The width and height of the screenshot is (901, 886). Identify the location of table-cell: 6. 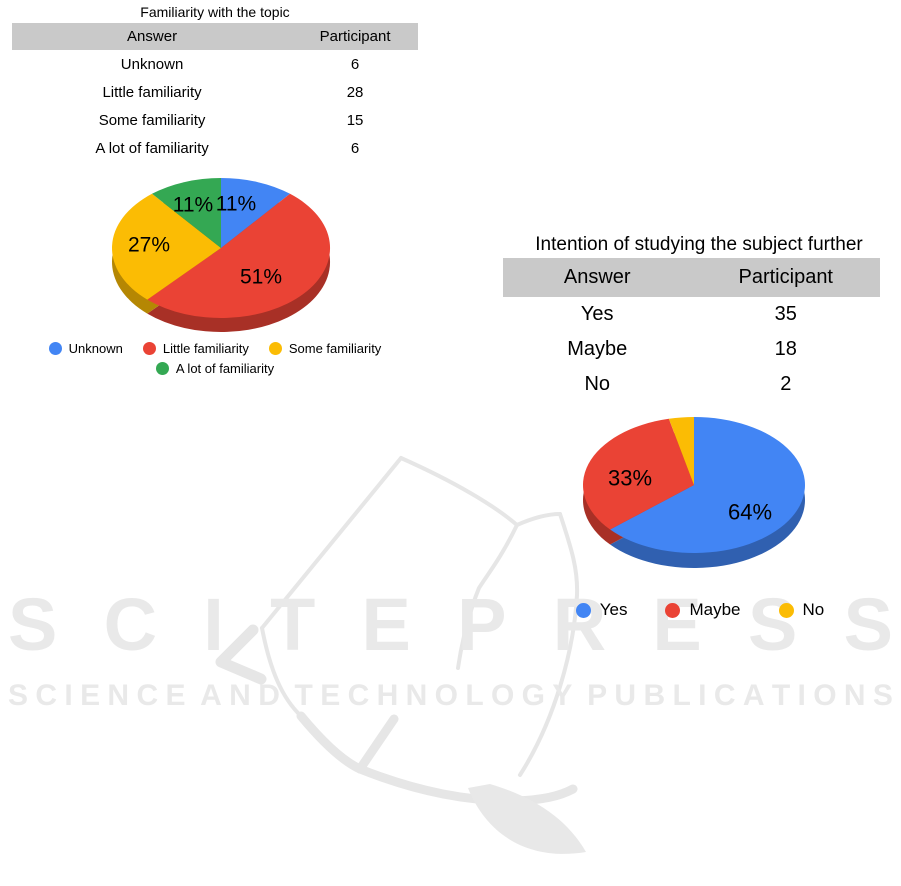
(355, 64).